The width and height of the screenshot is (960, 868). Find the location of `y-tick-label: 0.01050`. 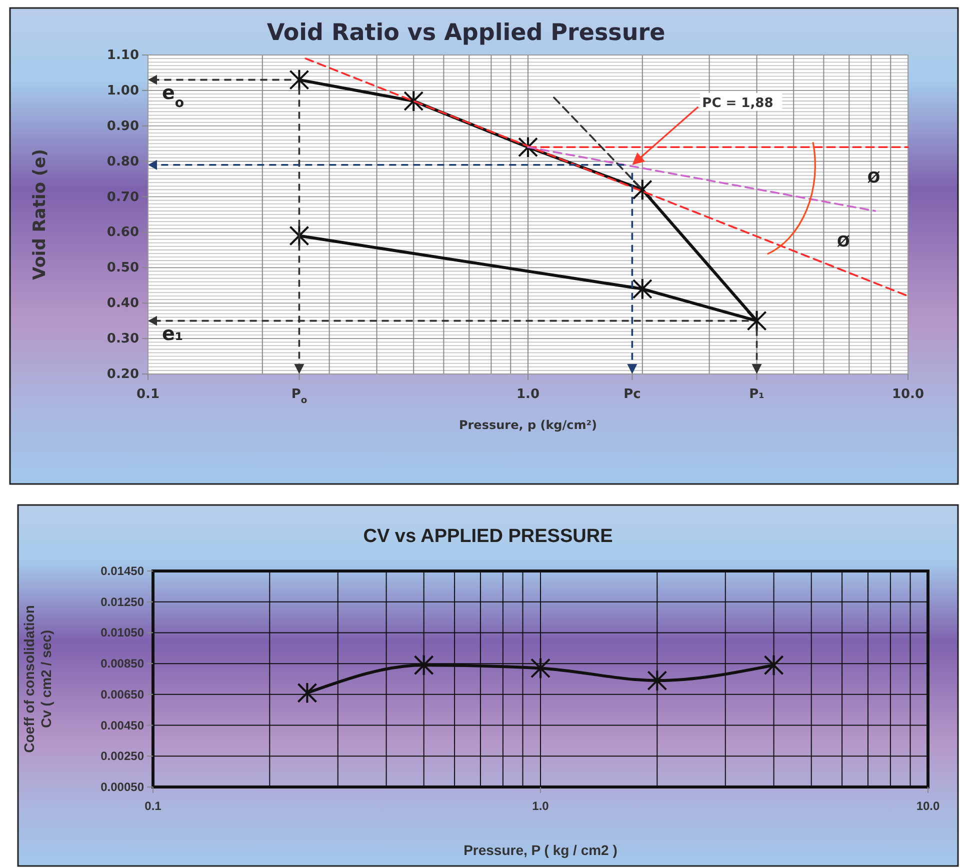

y-tick-label: 0.01050 is located at coordinates (122, 633).